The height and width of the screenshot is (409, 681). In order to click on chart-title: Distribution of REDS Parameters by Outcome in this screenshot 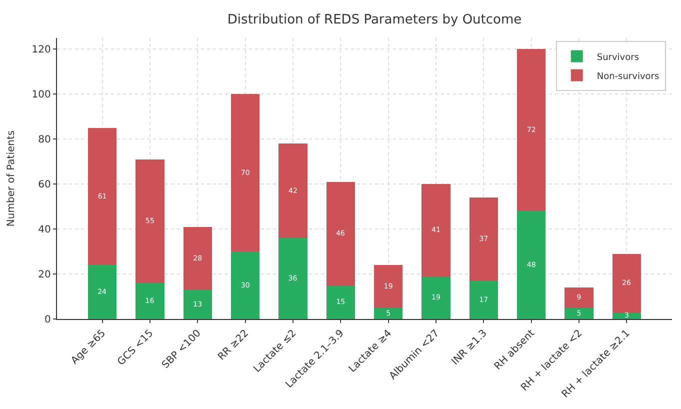, I will do `click(374, 20)`.